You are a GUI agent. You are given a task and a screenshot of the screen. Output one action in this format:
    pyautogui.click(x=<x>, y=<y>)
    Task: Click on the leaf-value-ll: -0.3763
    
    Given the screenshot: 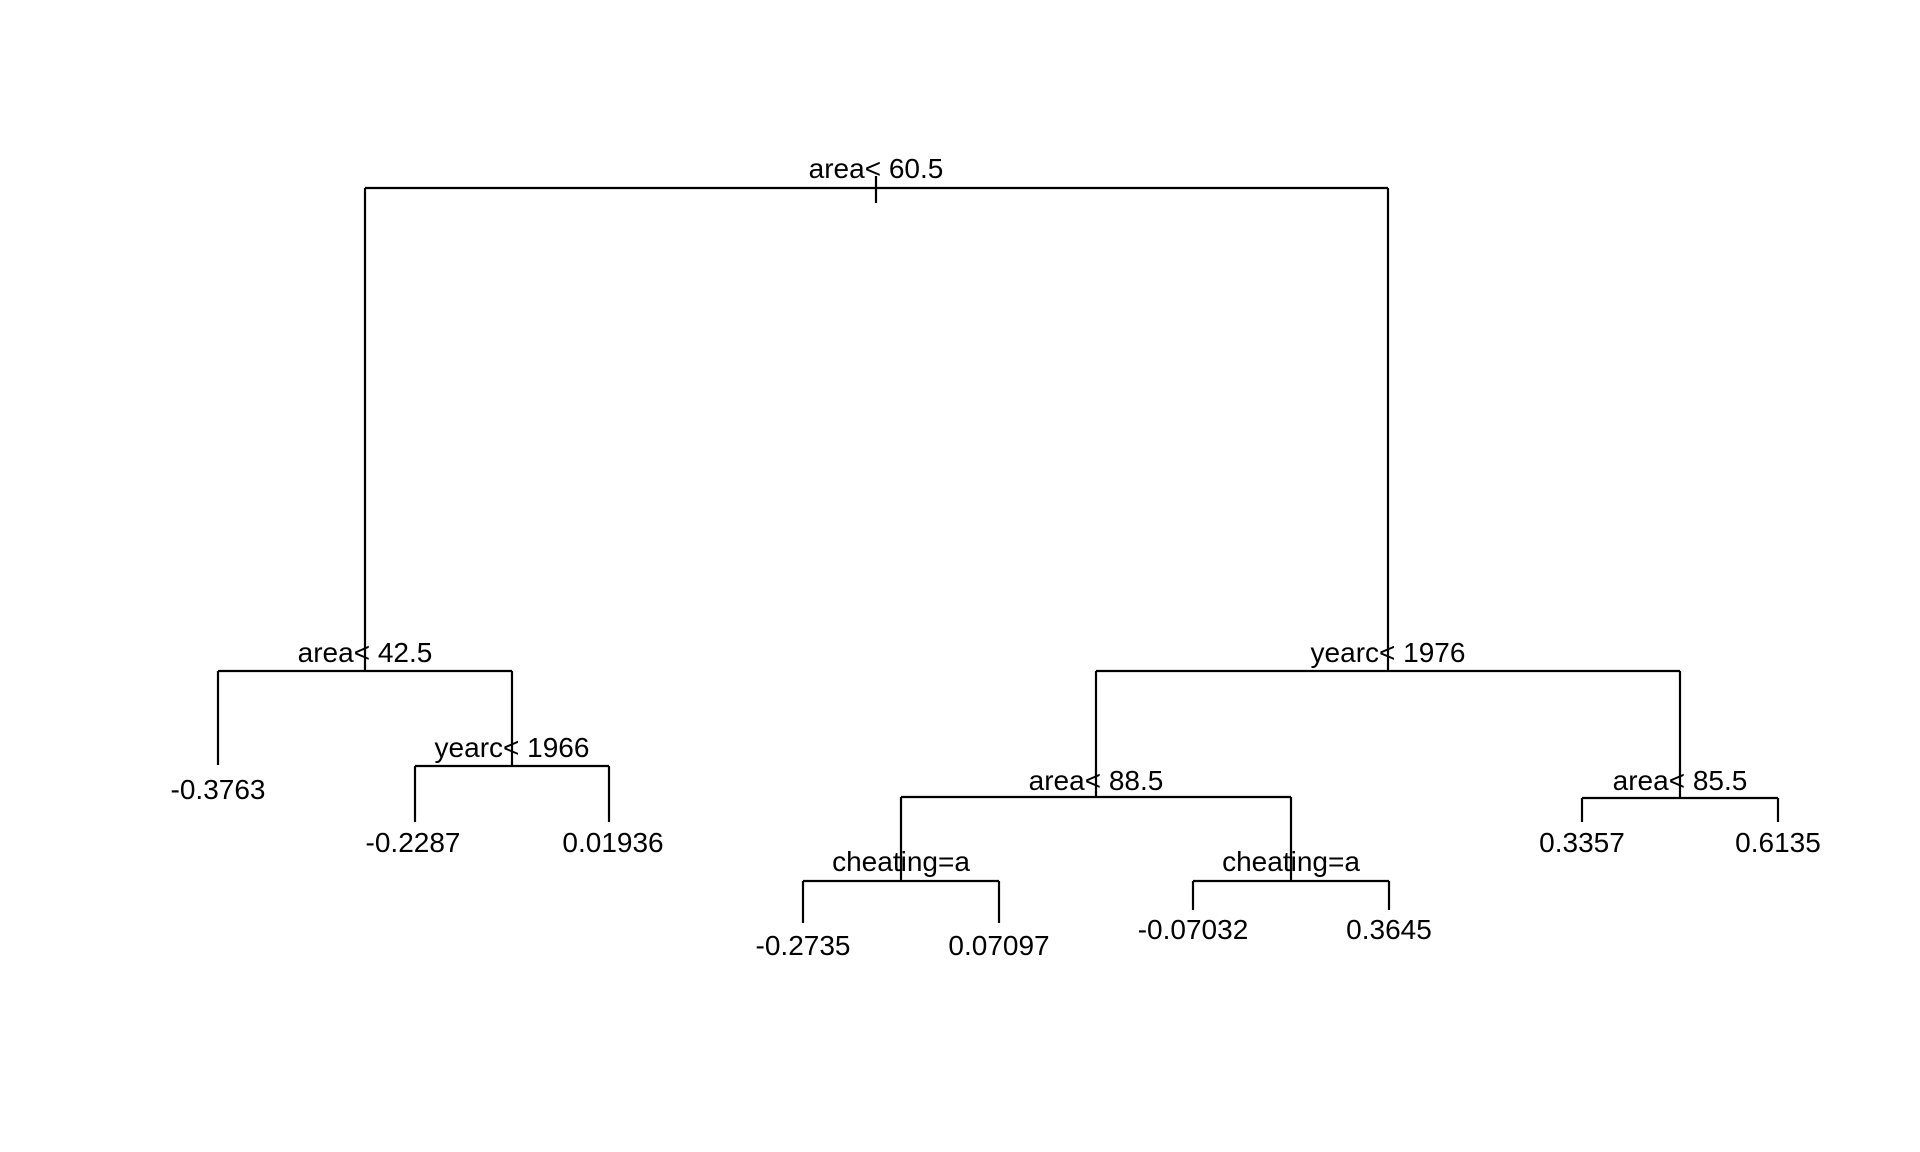 What is the action you would take?
    pyautogui.click(x=218, y=789)
    